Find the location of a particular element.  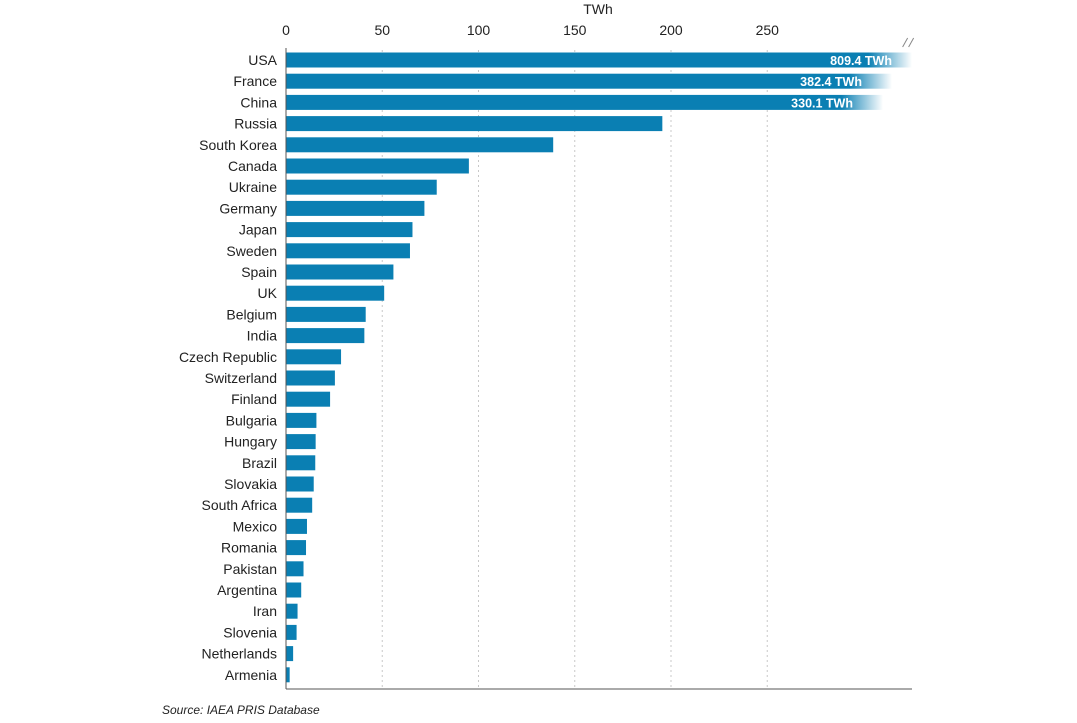

category-label: Armenia is located at coordinates (251, 675).